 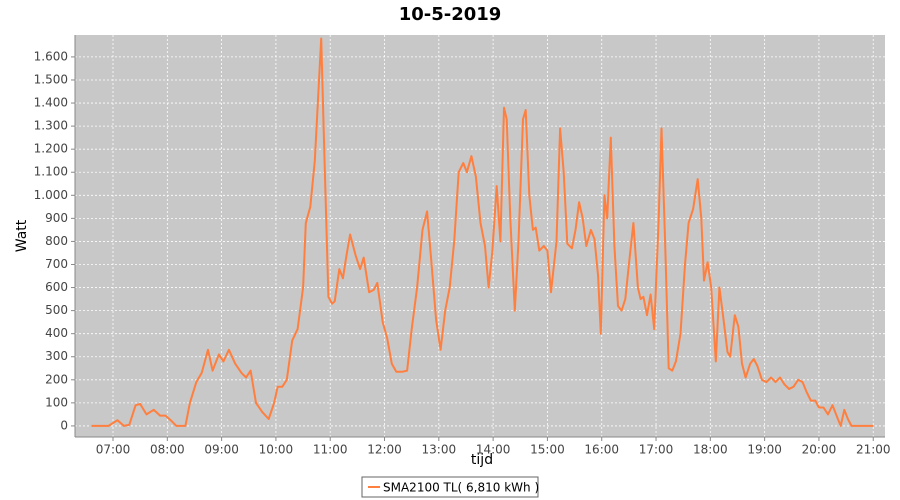 I want to click on y-tick-label: 300, so click(x=56, y=356).